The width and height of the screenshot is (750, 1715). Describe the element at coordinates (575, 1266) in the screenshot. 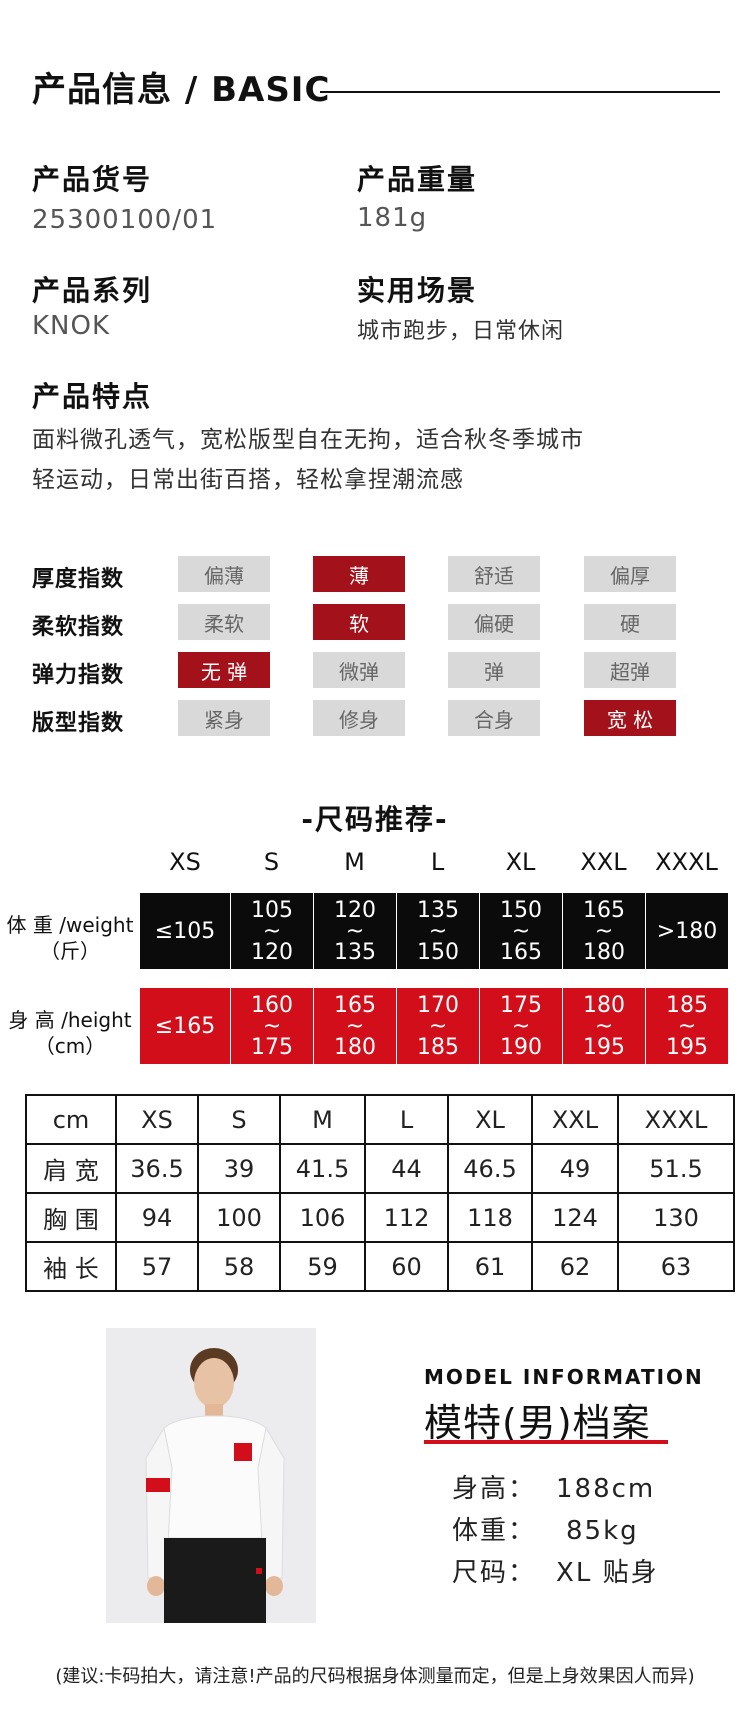

I see `table-cell: 62` at that location.